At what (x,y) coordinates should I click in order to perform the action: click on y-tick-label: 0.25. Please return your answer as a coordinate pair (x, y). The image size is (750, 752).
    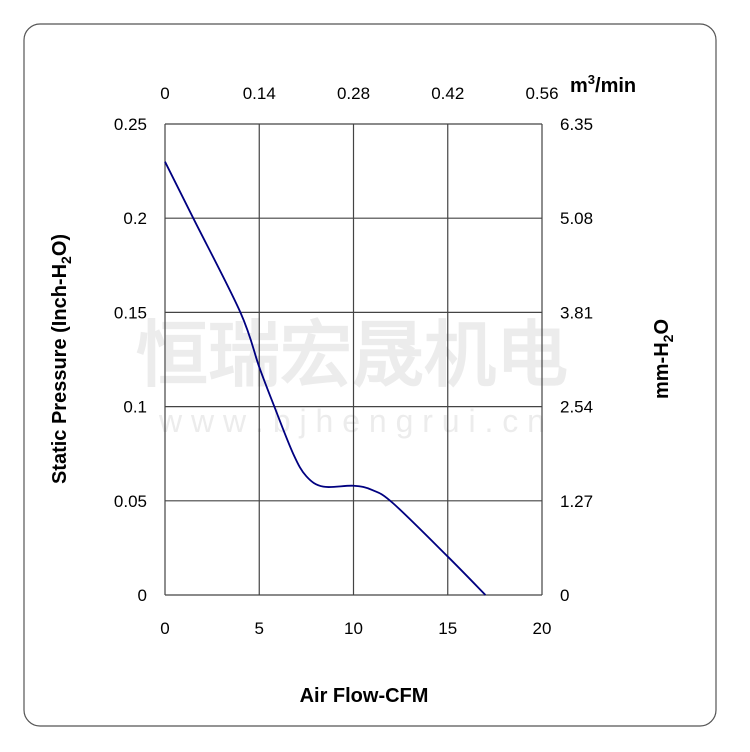
    Looking at the image, I should click on (130, 124).